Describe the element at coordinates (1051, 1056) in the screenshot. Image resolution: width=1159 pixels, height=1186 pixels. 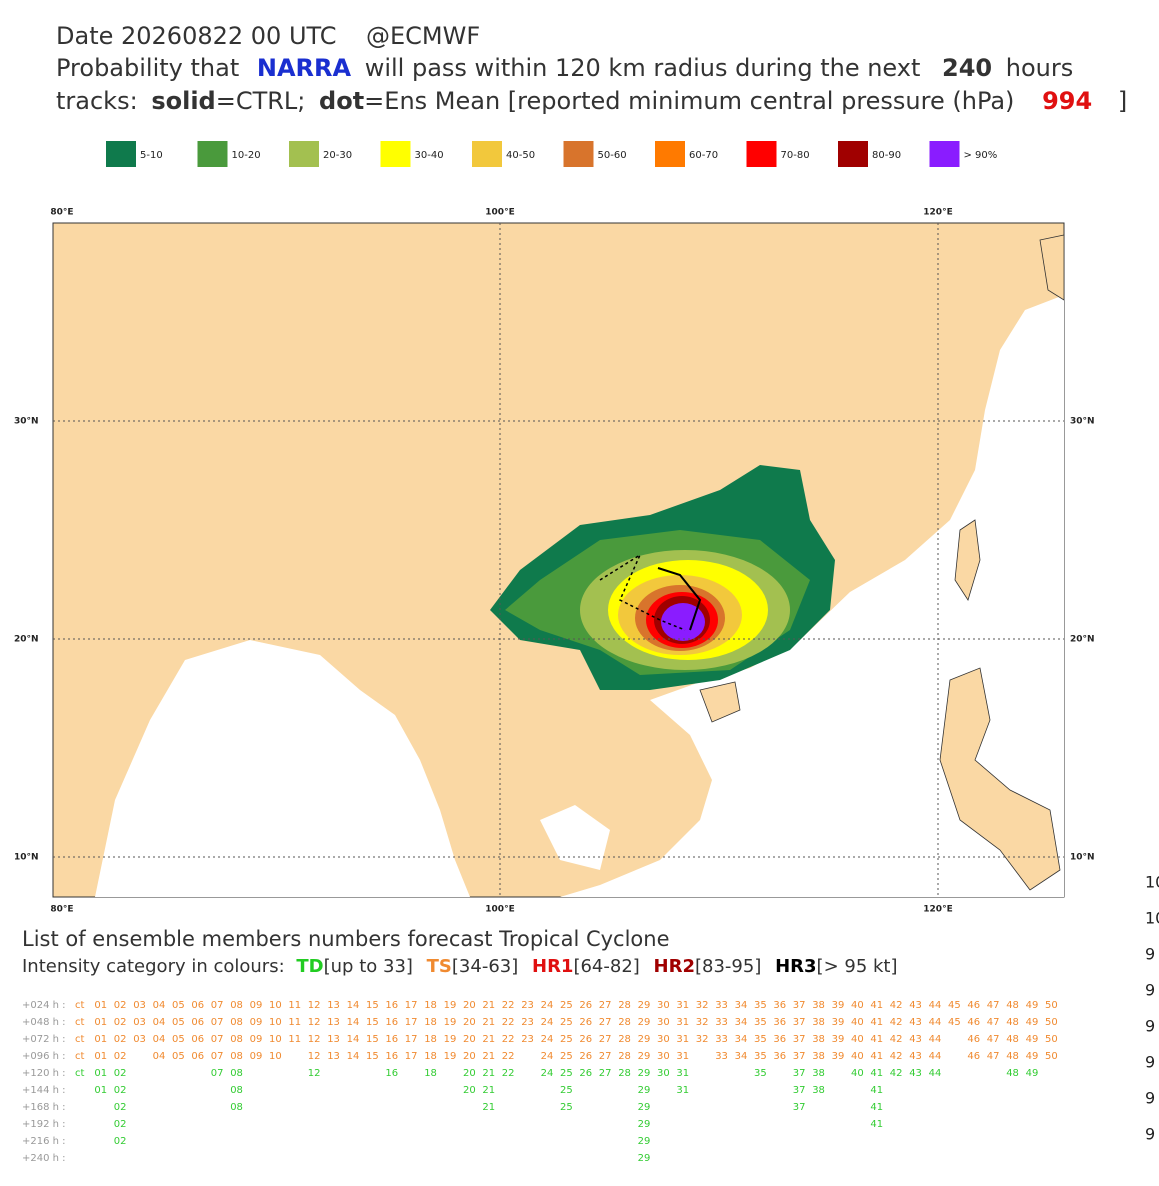
I see `member: 50` at that location.